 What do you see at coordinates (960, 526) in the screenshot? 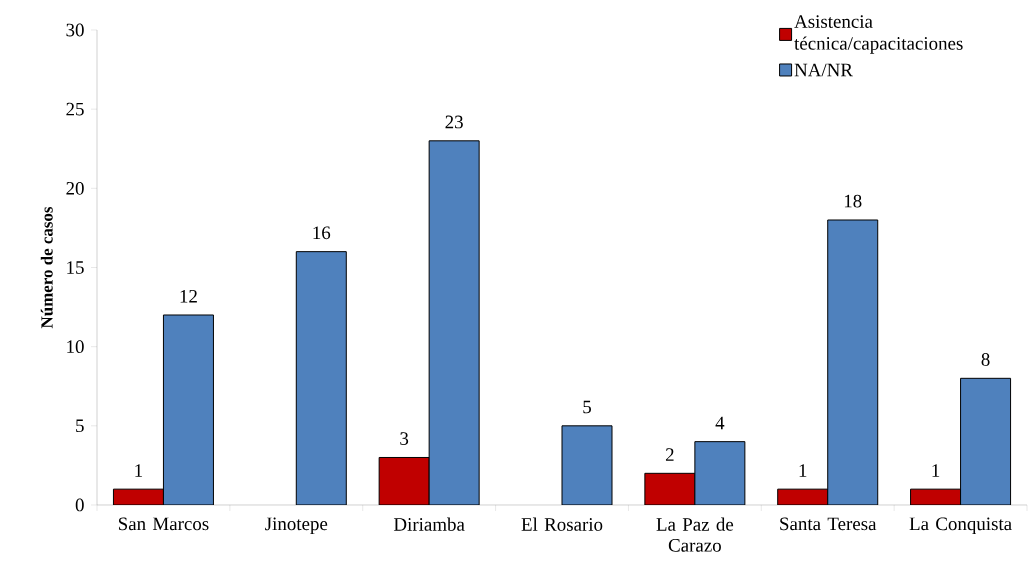
I see `x-tick-label: La Conquista` at bounding box center [960, 526].